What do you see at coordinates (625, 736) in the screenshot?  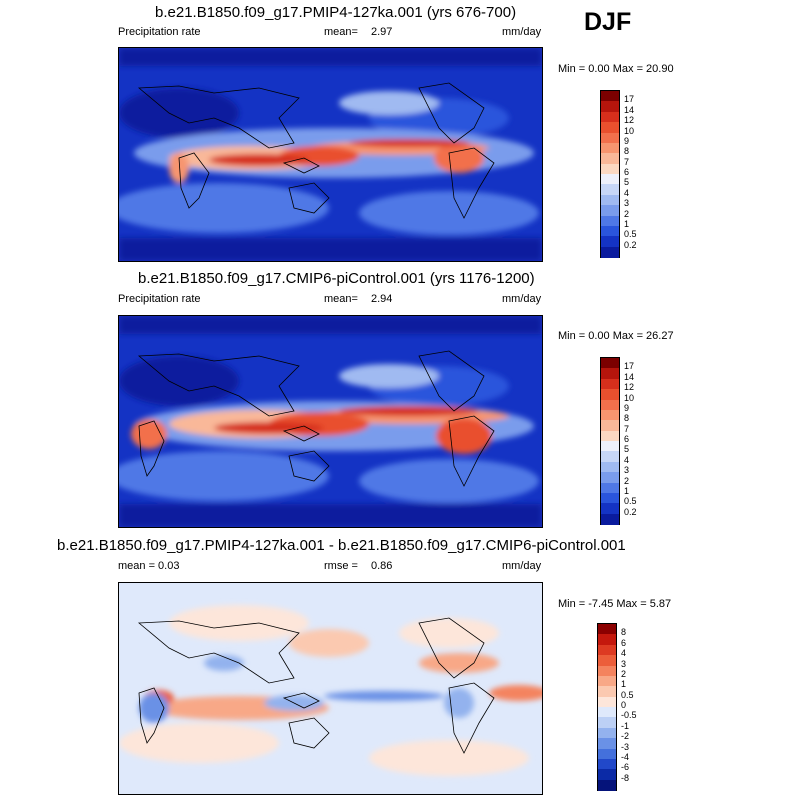 I see `colorbar-tick-label: -2` at bounding box center [625, 736].